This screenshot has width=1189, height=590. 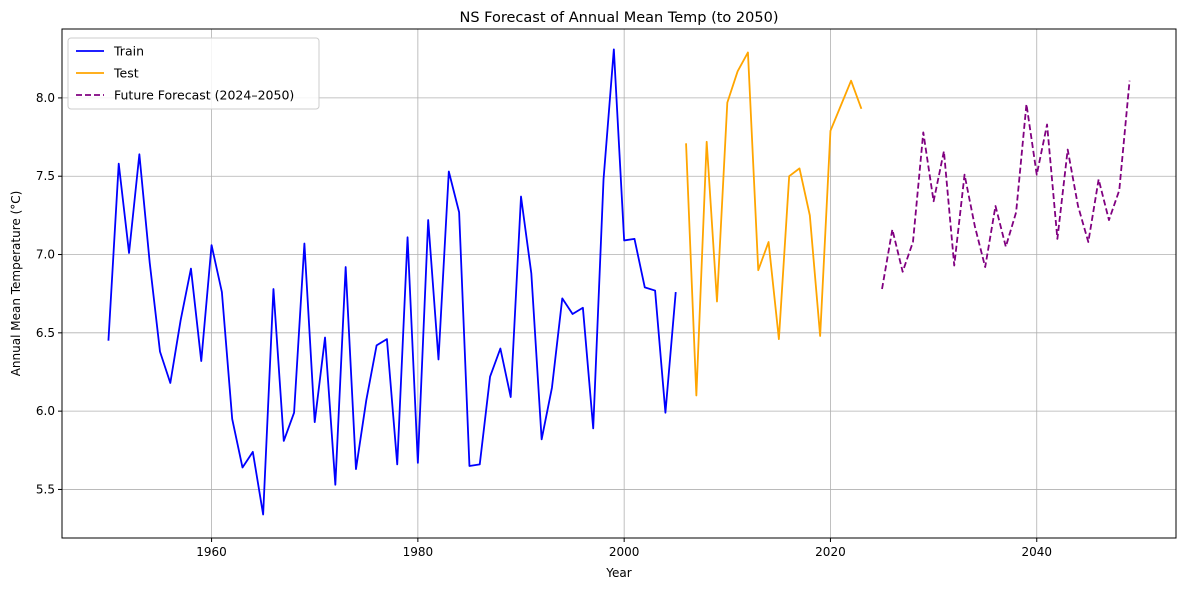 What do you see at coordinates (45, 255) in the screenshot?
I see `y-tick-label: 7.0` at bounding box center [45, 255].